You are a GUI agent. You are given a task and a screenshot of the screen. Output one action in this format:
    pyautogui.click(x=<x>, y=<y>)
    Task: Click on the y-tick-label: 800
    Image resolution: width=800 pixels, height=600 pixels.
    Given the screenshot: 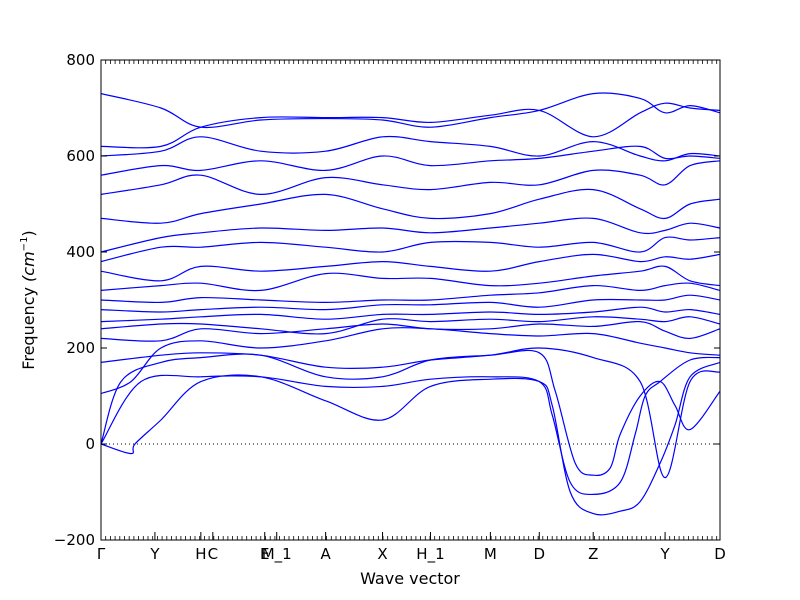 What is the action you would take?
    pyautogui.click(x=80, y=60)
    